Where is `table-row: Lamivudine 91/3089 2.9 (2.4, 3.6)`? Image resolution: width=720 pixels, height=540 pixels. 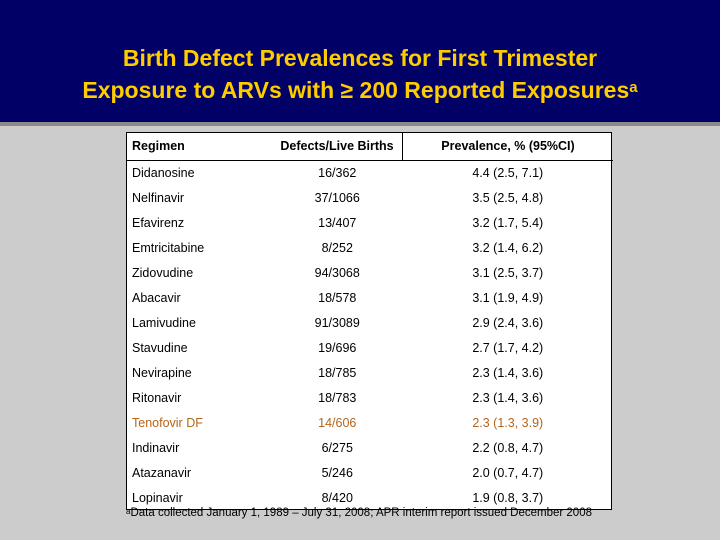 table-row: Lamivudine 91/3089 2.9 (2.4, 3.6) is located at coordinates (369, 323).